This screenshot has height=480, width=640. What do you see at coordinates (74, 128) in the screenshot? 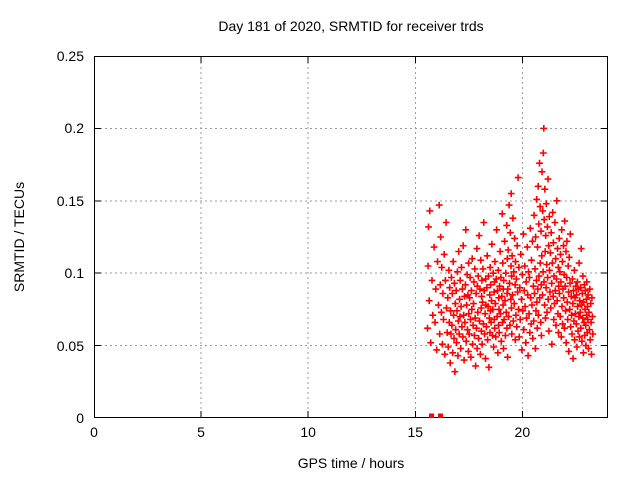
I see `y-tick-label: 0.2` at bounding box center [74, 128].